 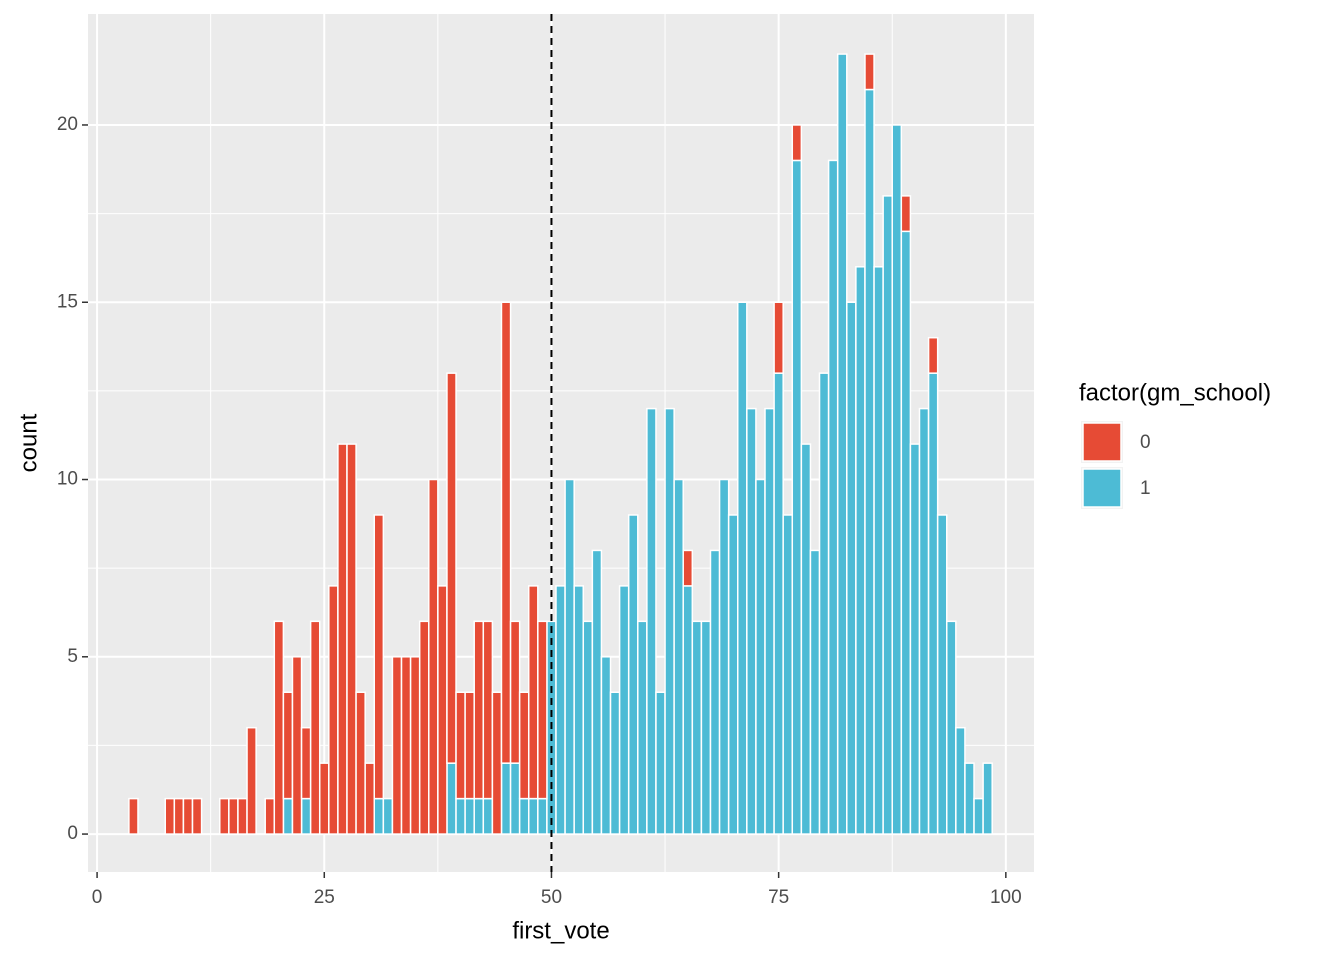 I want to click on x-tick-label: 75, so click(x=778, y=897).